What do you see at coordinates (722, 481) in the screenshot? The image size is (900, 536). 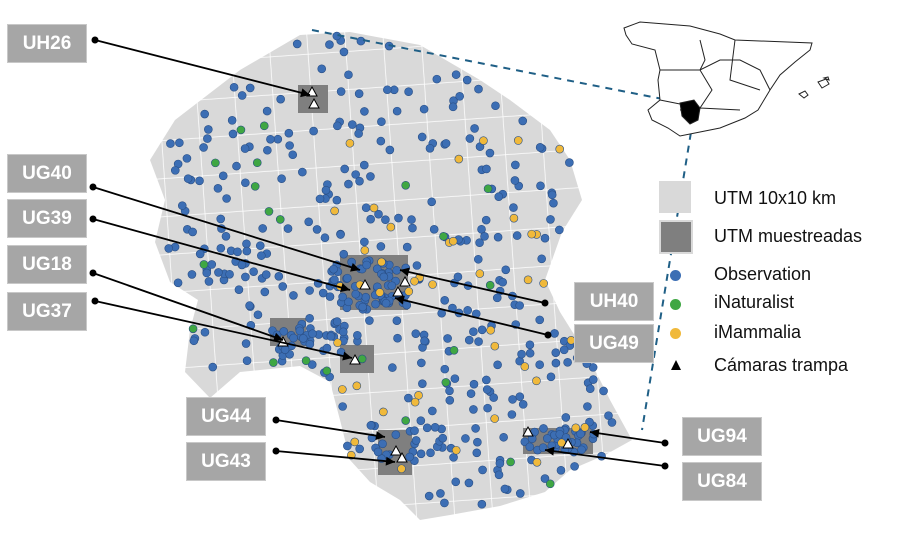 I see `utm-label-ug84: UG84` at bounding box center [722, 481].